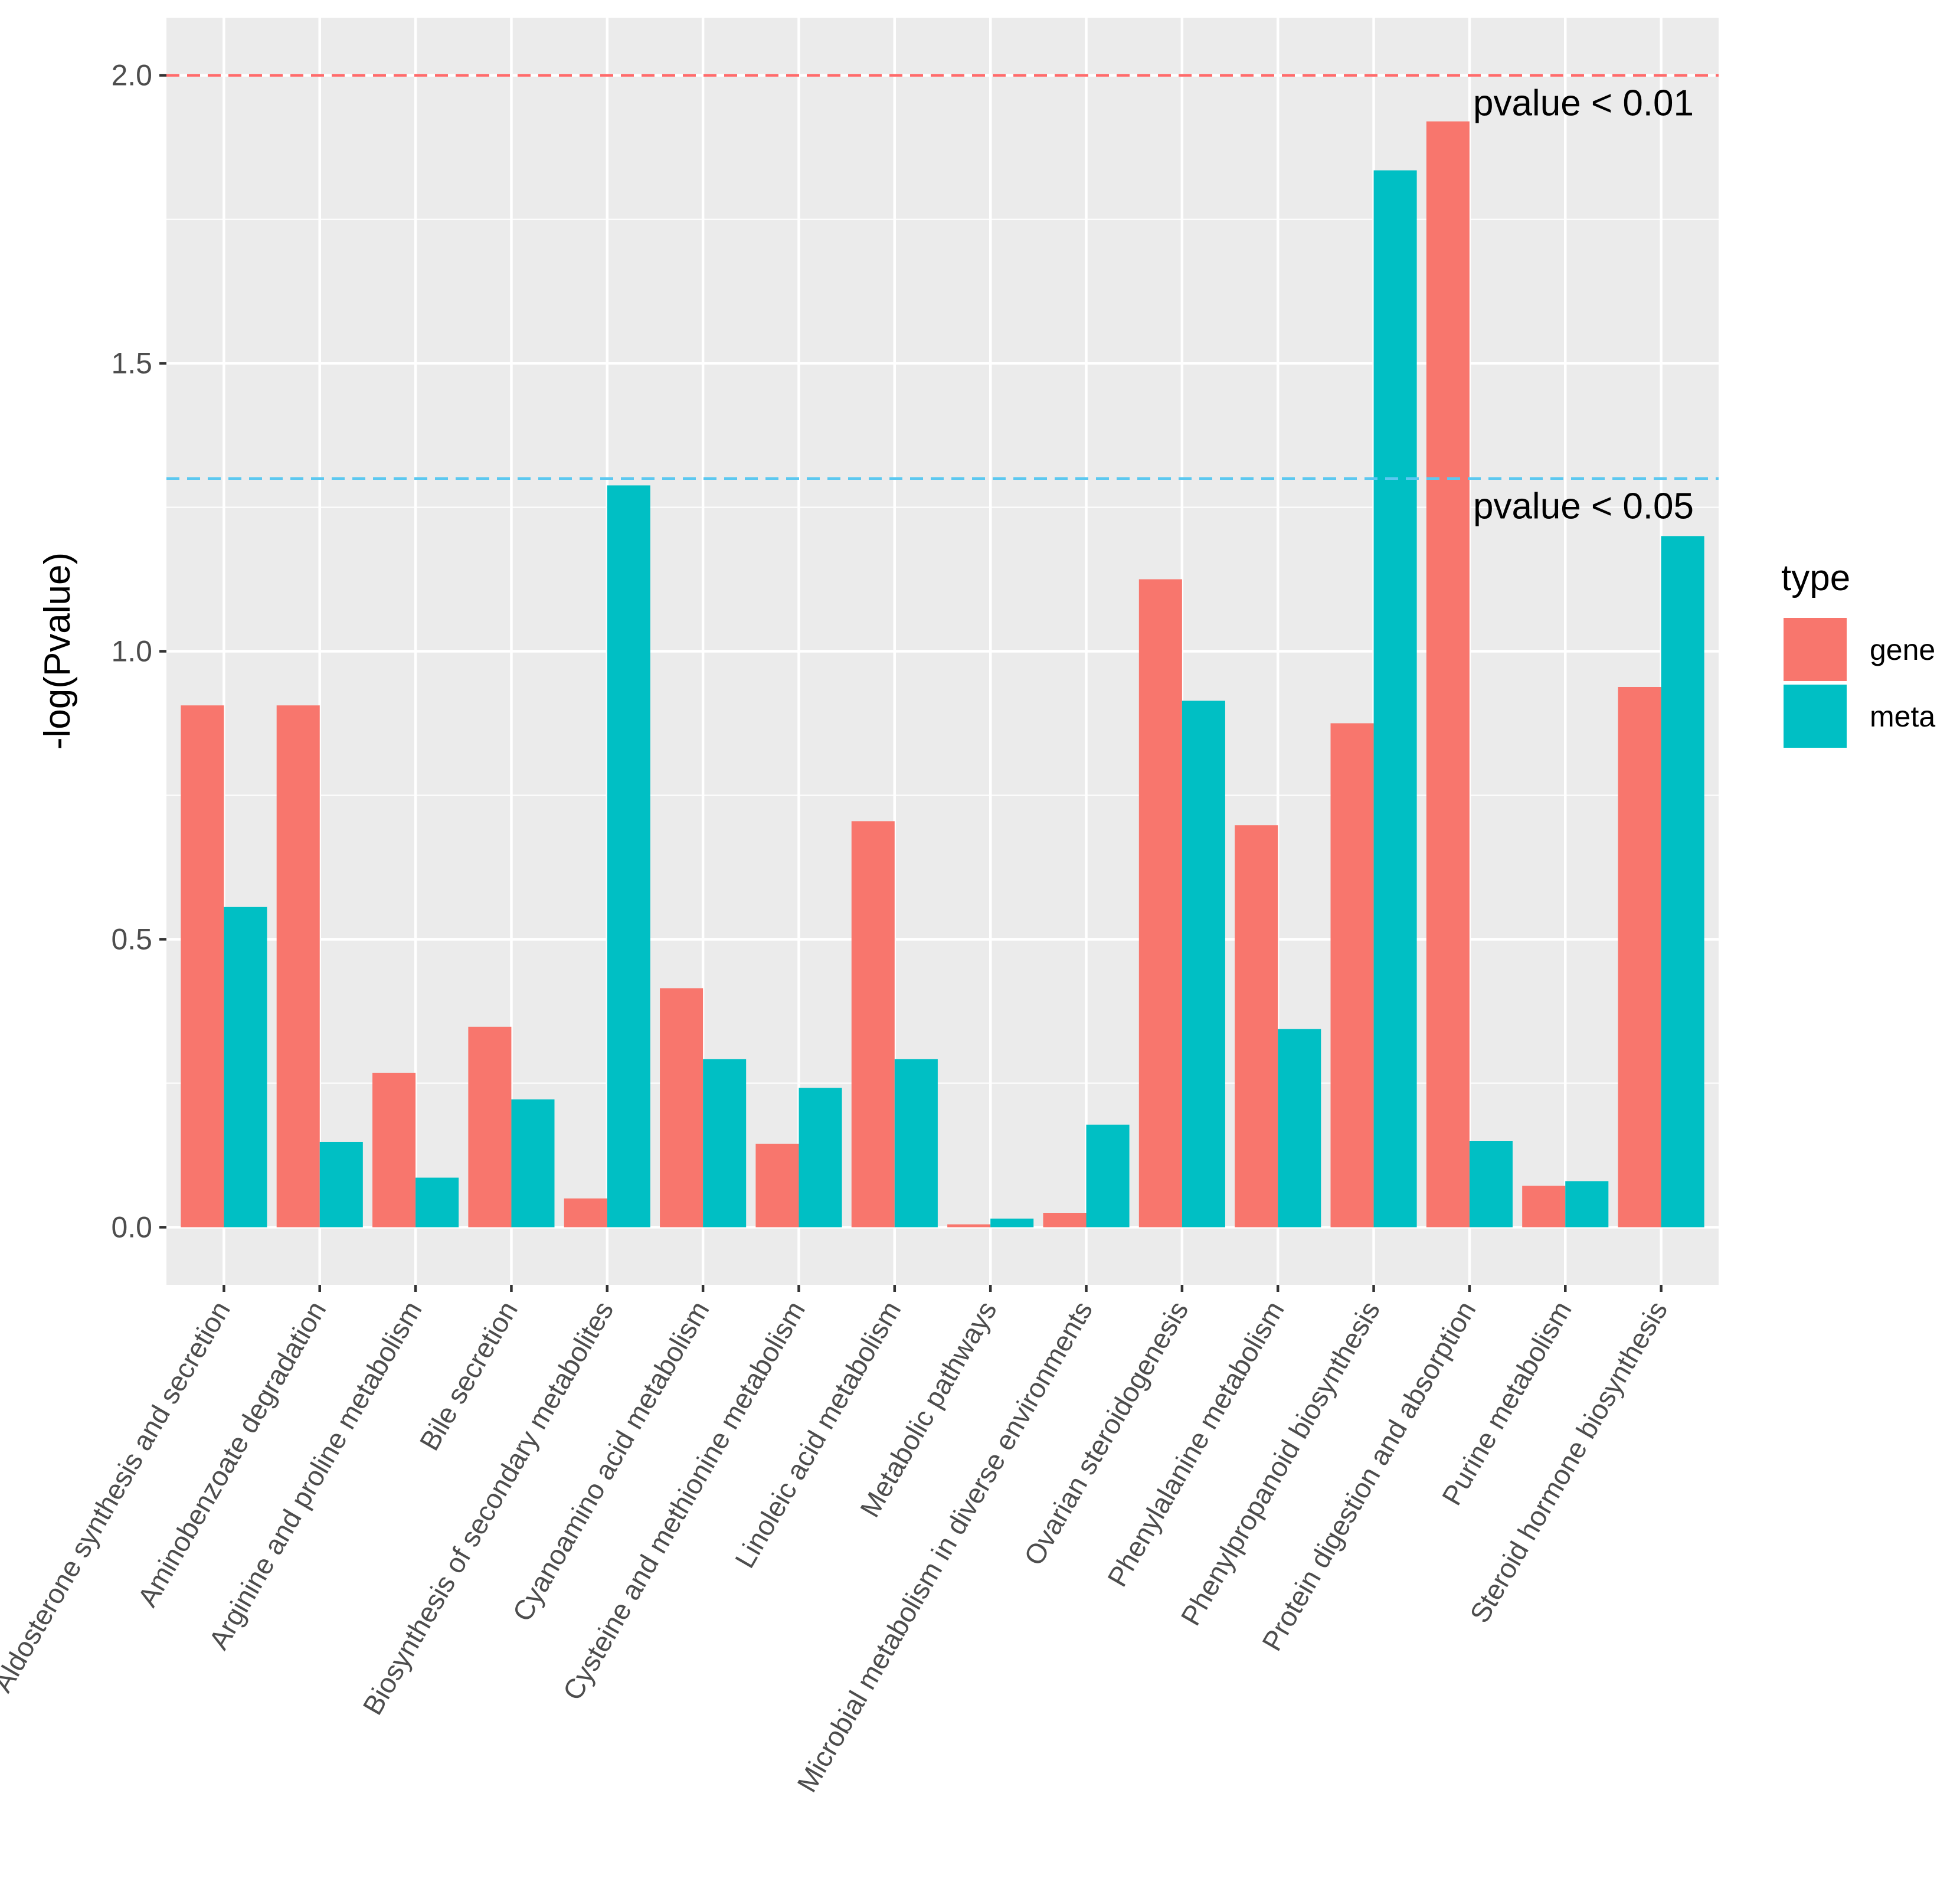 The height and width of the screenshot is (1898, 1960). I want to click on reference-label-0: pvalue < 0.01, so click(1583, 103).